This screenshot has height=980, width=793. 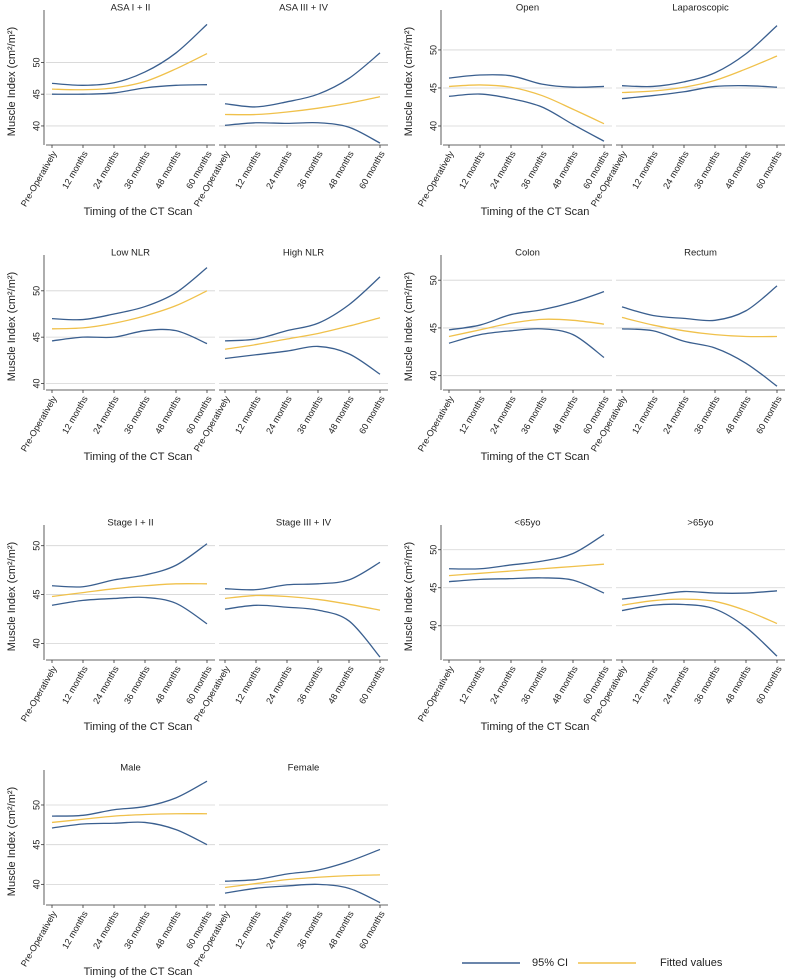 What do you see at coordinates (527, 8) in the screenshot?
I see `panel-title: Open` at bounding box center [527, 8].